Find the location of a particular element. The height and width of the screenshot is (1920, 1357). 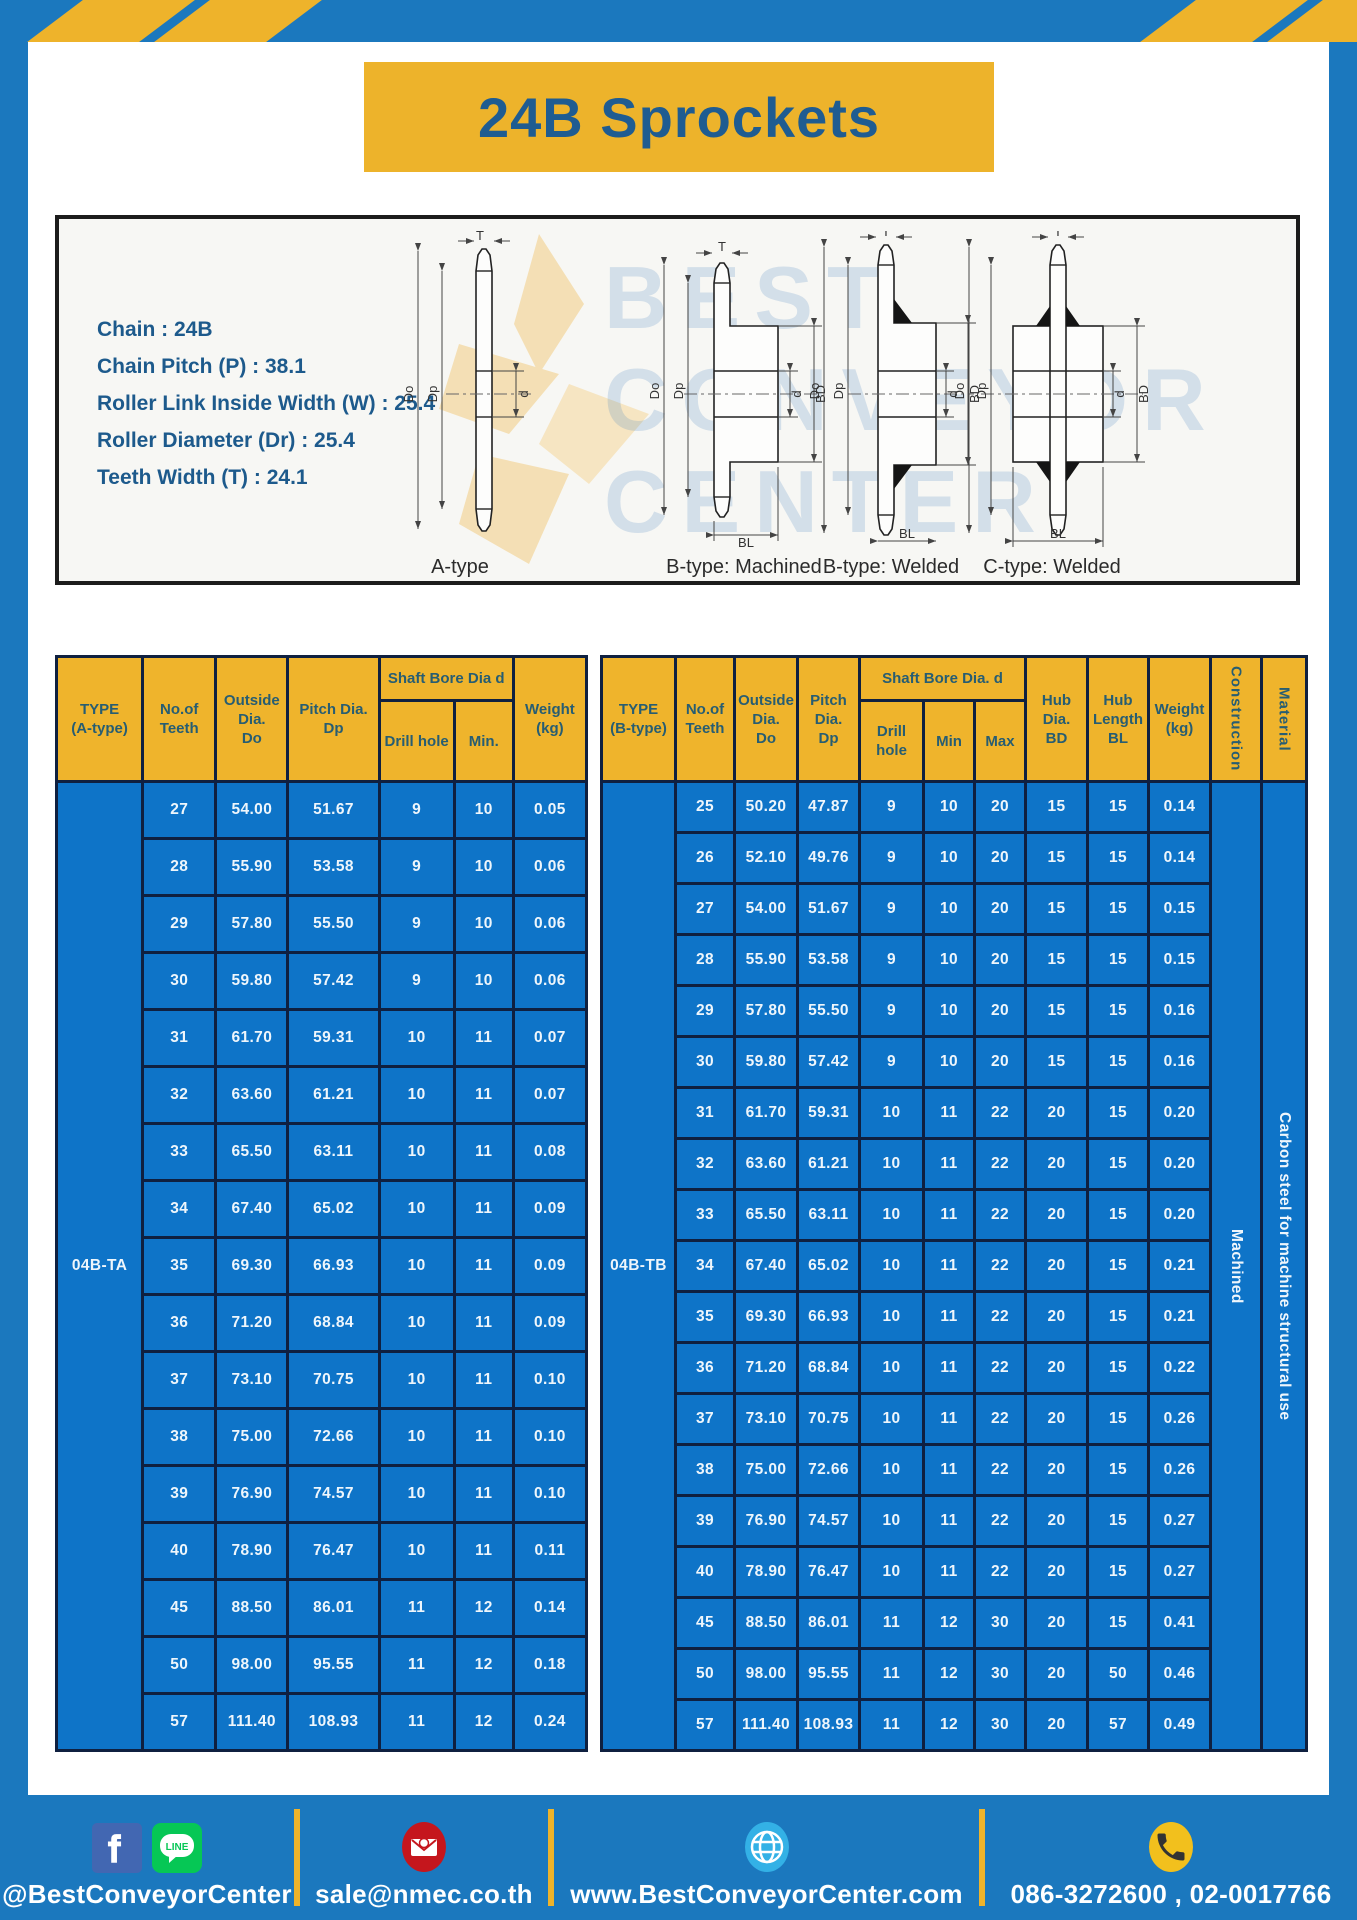

diagram-c-type-welded: T Do Dp d BD BL C-type: Welded is located at coordinates (1052, 401).